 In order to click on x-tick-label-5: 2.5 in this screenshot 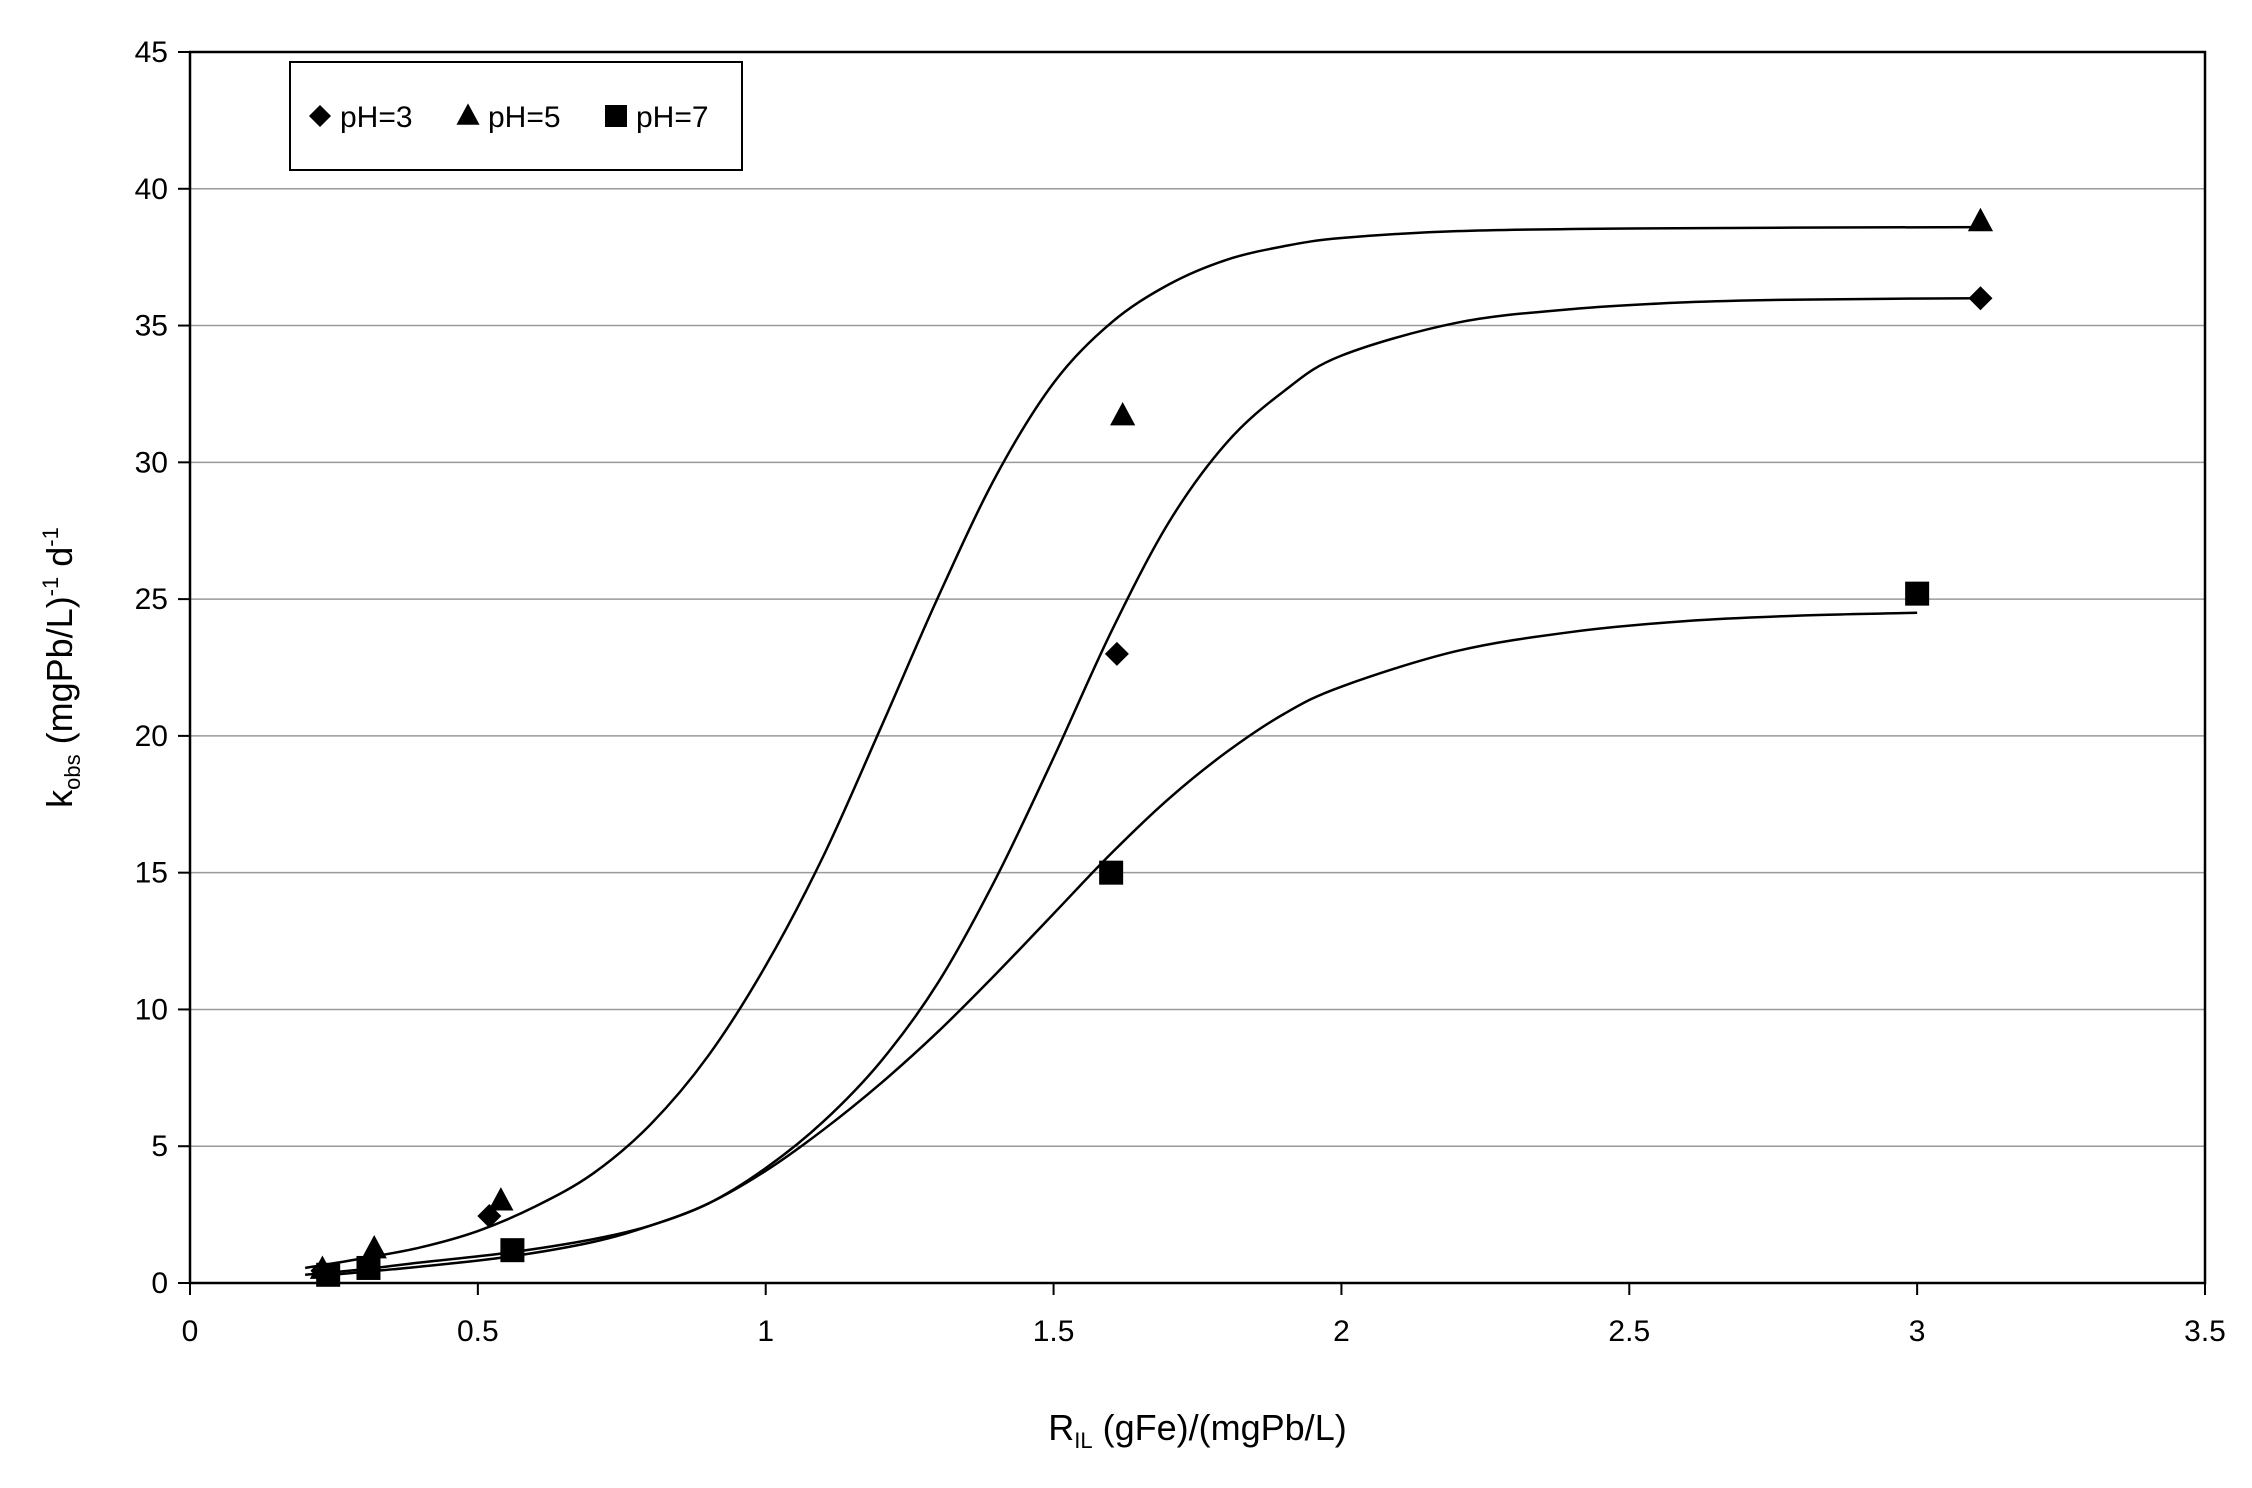, I will do `click(1629, 1331)`.